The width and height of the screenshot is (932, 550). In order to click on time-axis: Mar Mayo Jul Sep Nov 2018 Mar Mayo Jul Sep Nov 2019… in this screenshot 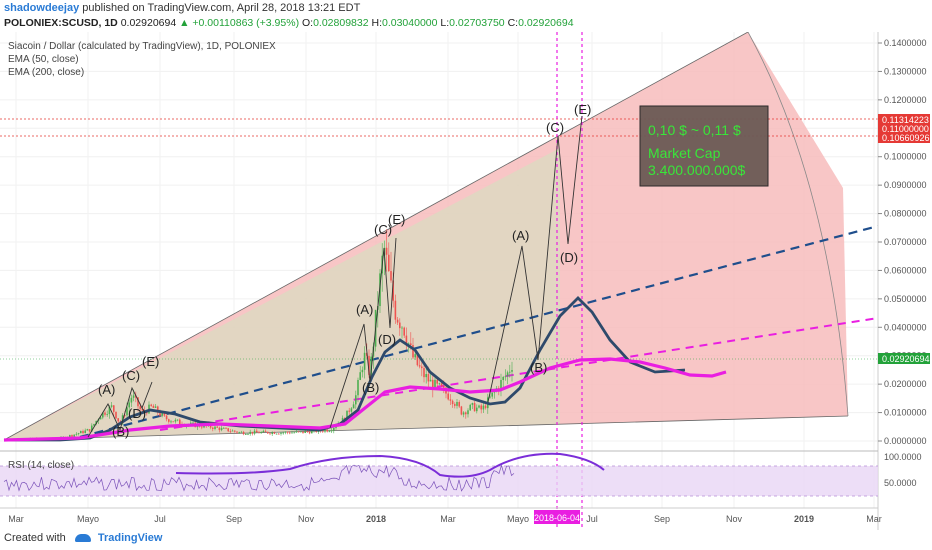, I will do `click(445, 519)`.